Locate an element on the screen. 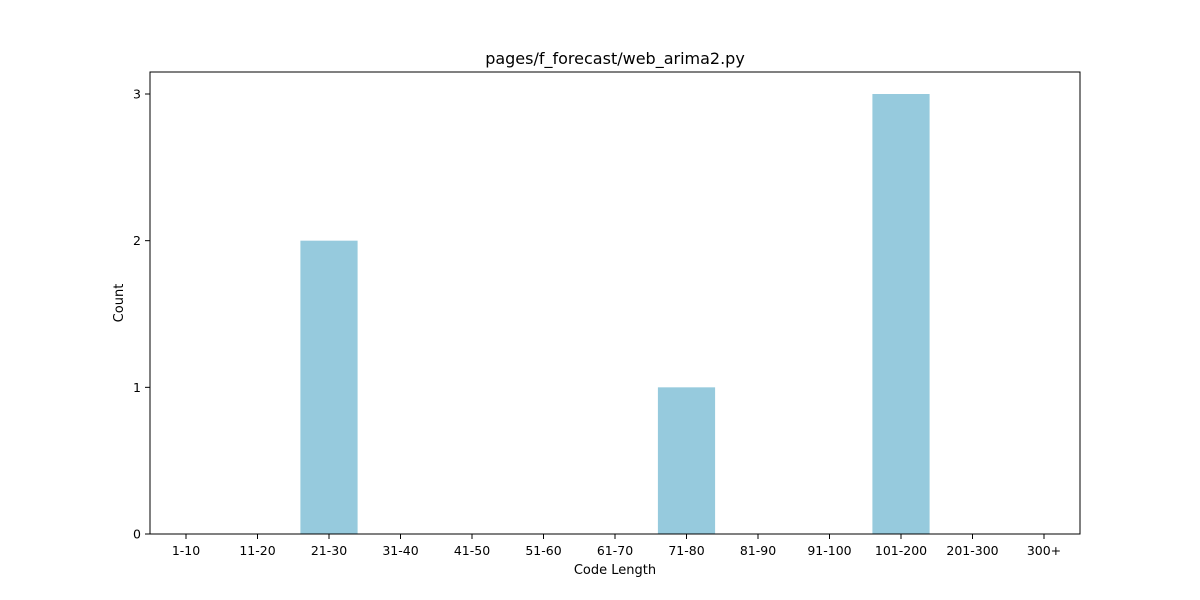 This screenshot has width=1200, height=600. x-tick-label: 31-40 is located at coordinates (400, 550).